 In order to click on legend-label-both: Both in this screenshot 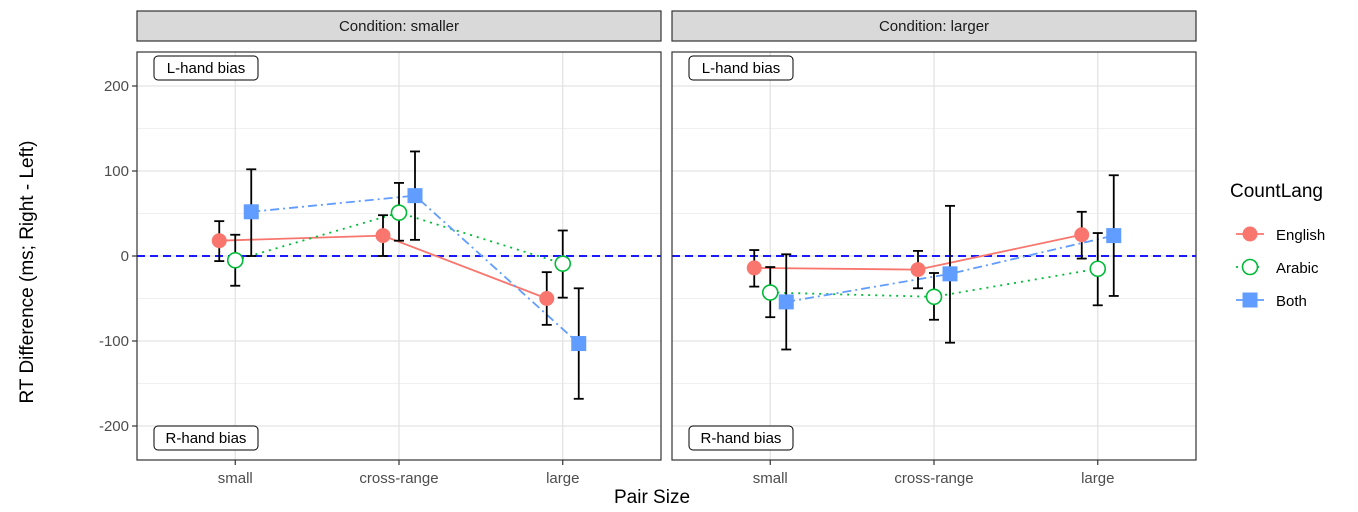, I will do `click(1291, 301)`.